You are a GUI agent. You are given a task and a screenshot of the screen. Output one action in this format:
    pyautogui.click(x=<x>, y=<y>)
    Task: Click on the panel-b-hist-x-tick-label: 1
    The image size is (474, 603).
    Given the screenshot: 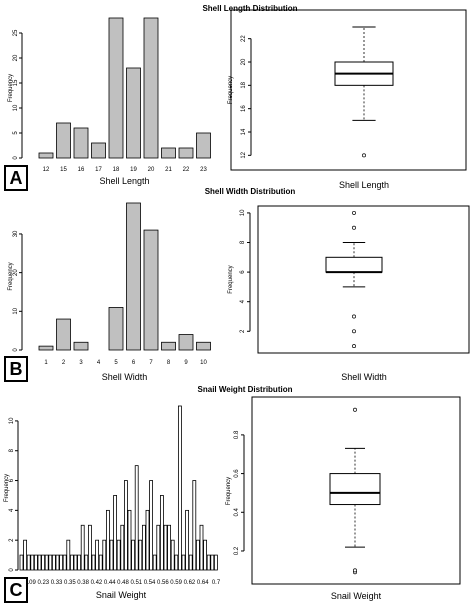 What is the action you would take?
    pyautogui.click(x=46, y=363)
    